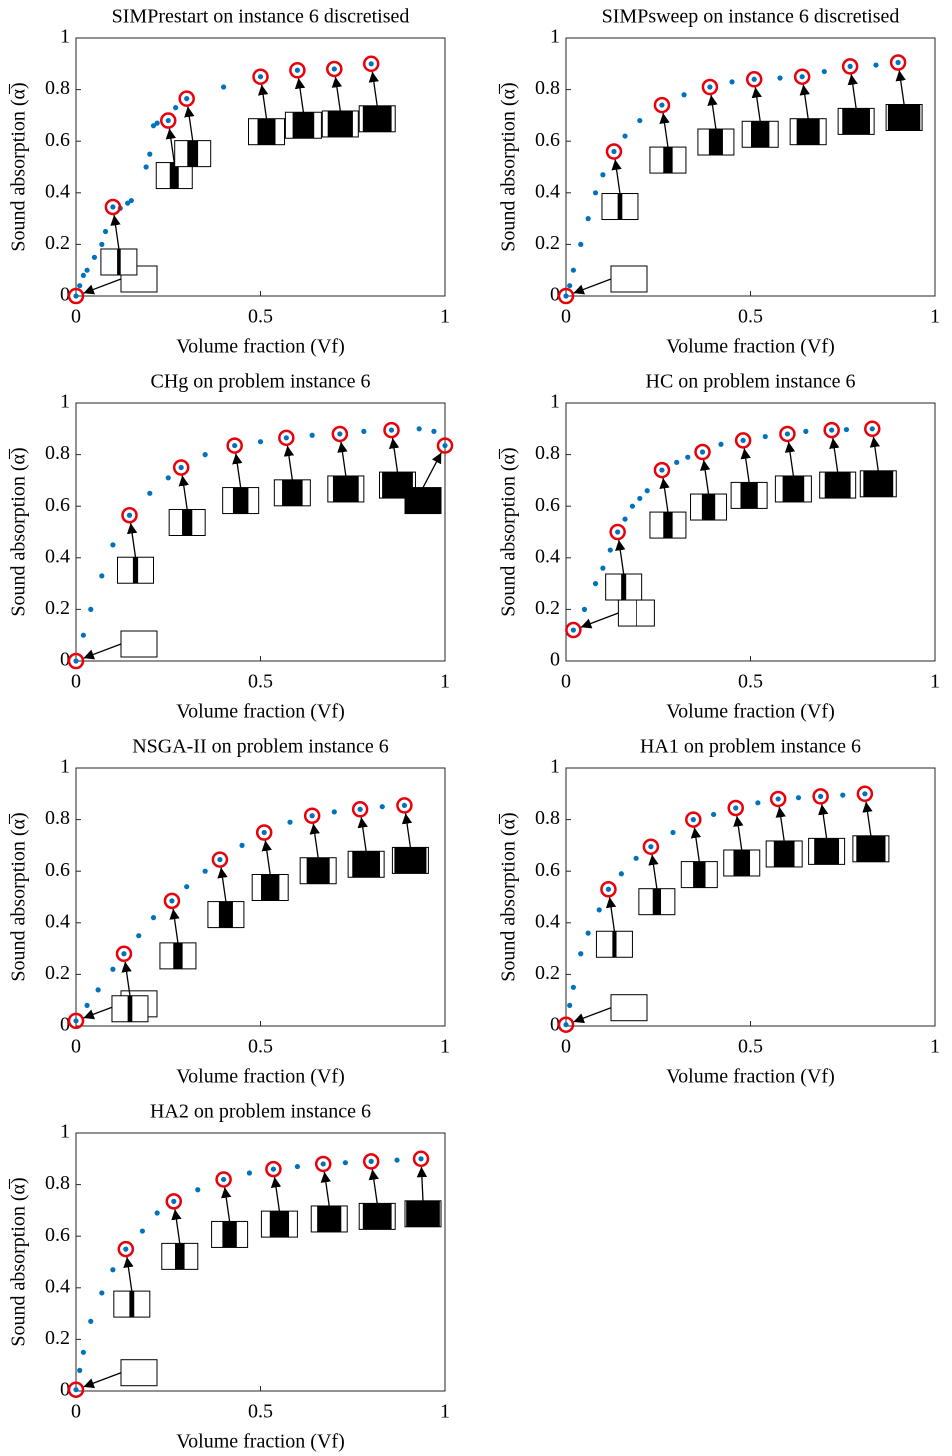  I want to click on chart-title: HA1 on problem instance 6, so click(750, 747).